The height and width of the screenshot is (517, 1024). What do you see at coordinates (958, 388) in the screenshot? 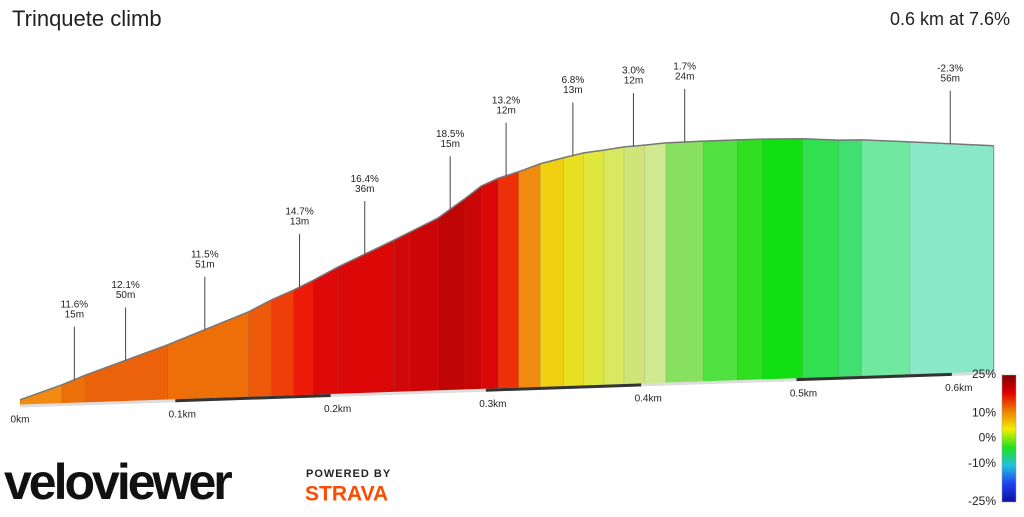
I see `x-tick-label: 0.6km` at bounding box center [958, 388].